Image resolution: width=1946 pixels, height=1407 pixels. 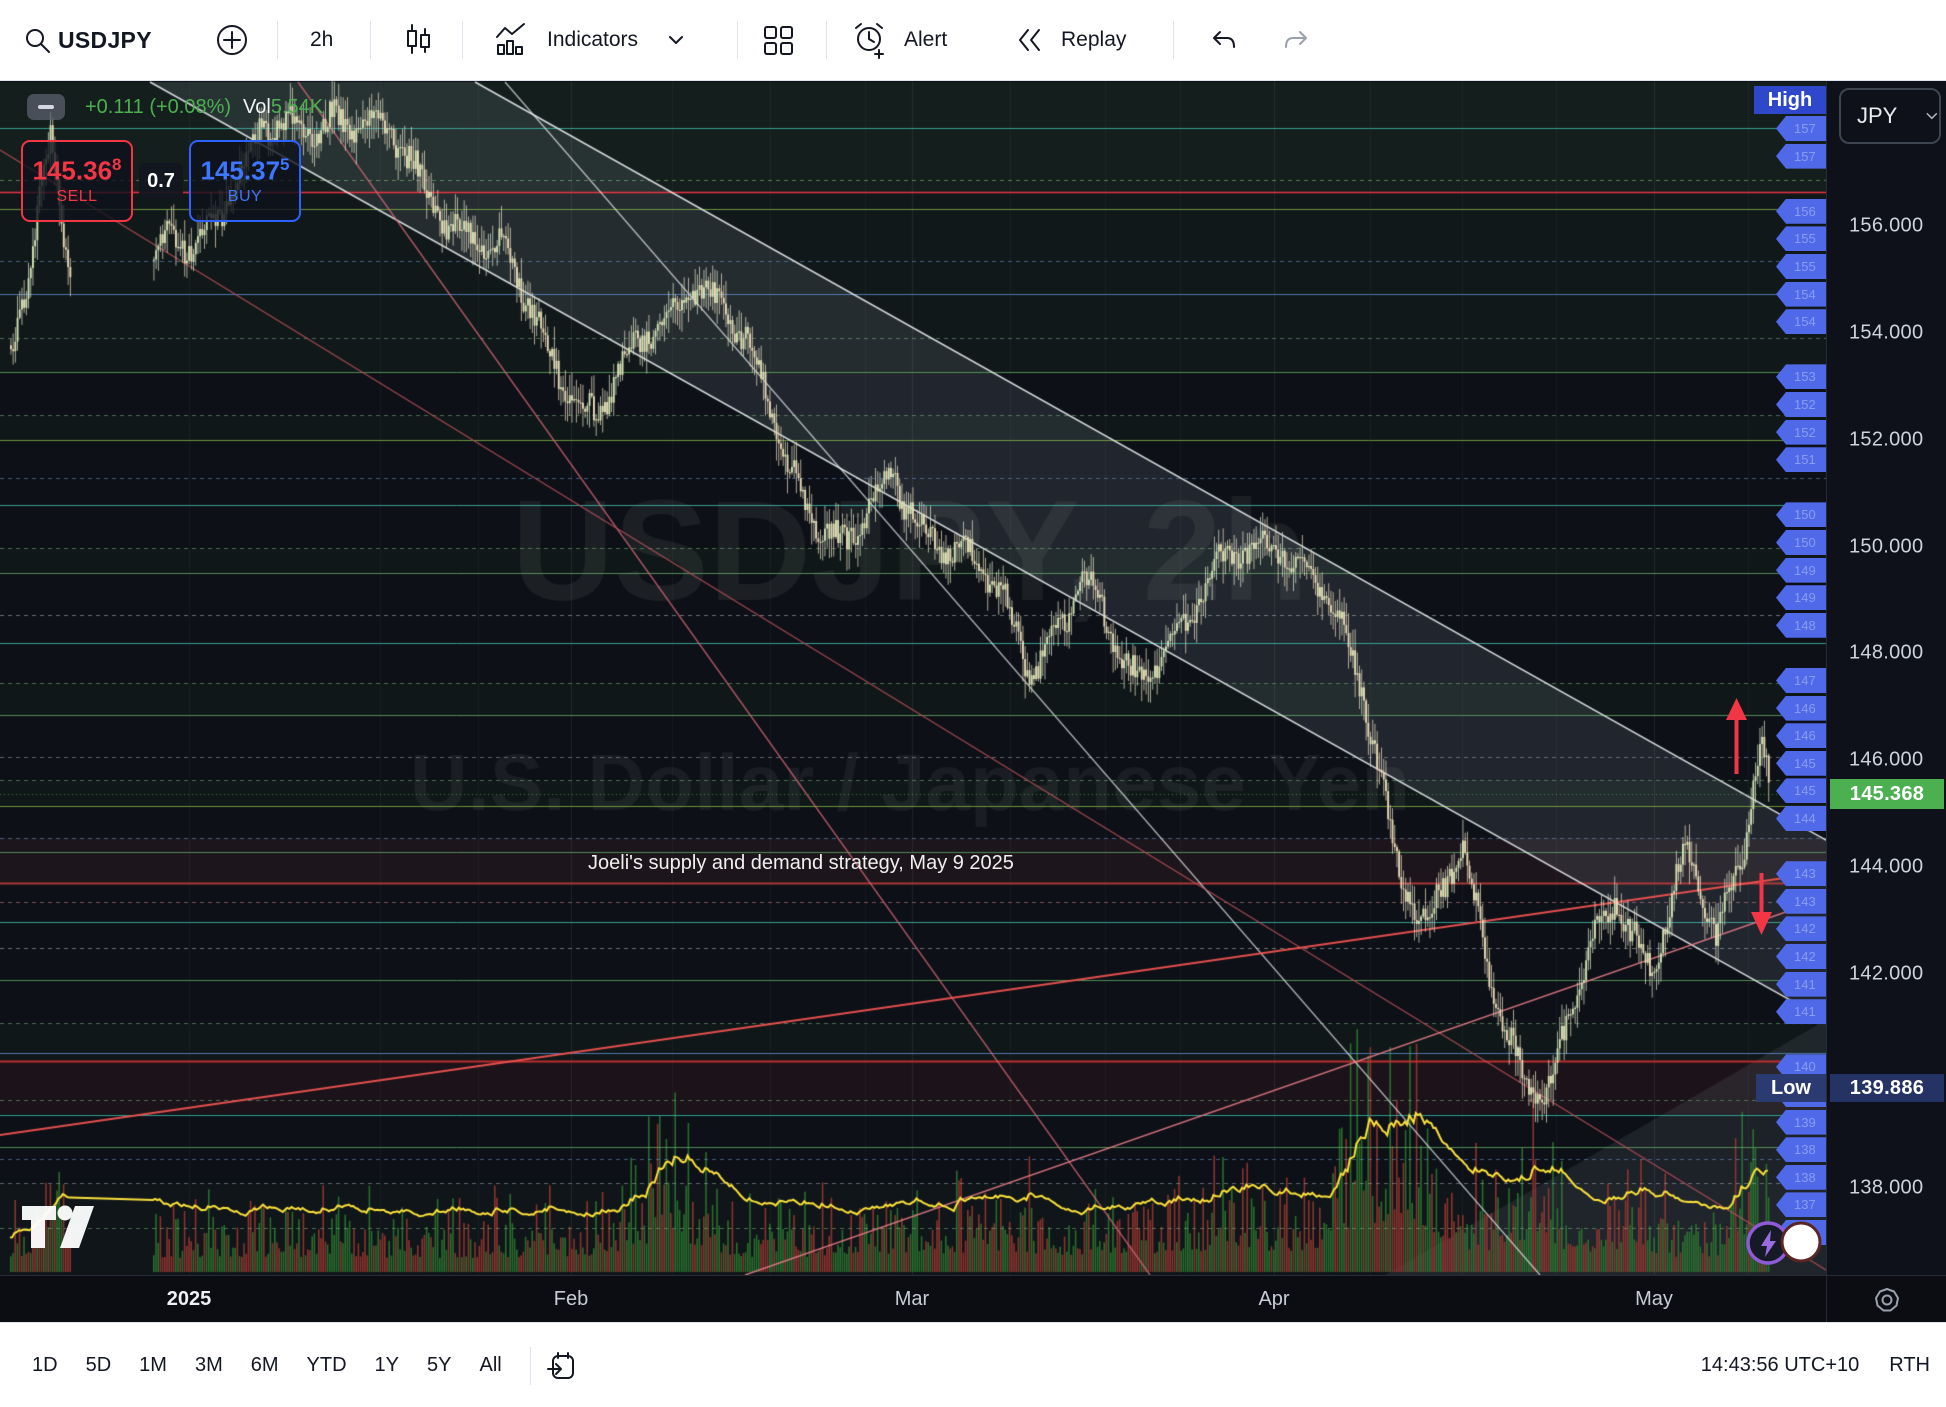 What do you see at coordinates (240, 170) in the screenshot?
I see `buy-price: 145.37` at bounding box center [240, 170].